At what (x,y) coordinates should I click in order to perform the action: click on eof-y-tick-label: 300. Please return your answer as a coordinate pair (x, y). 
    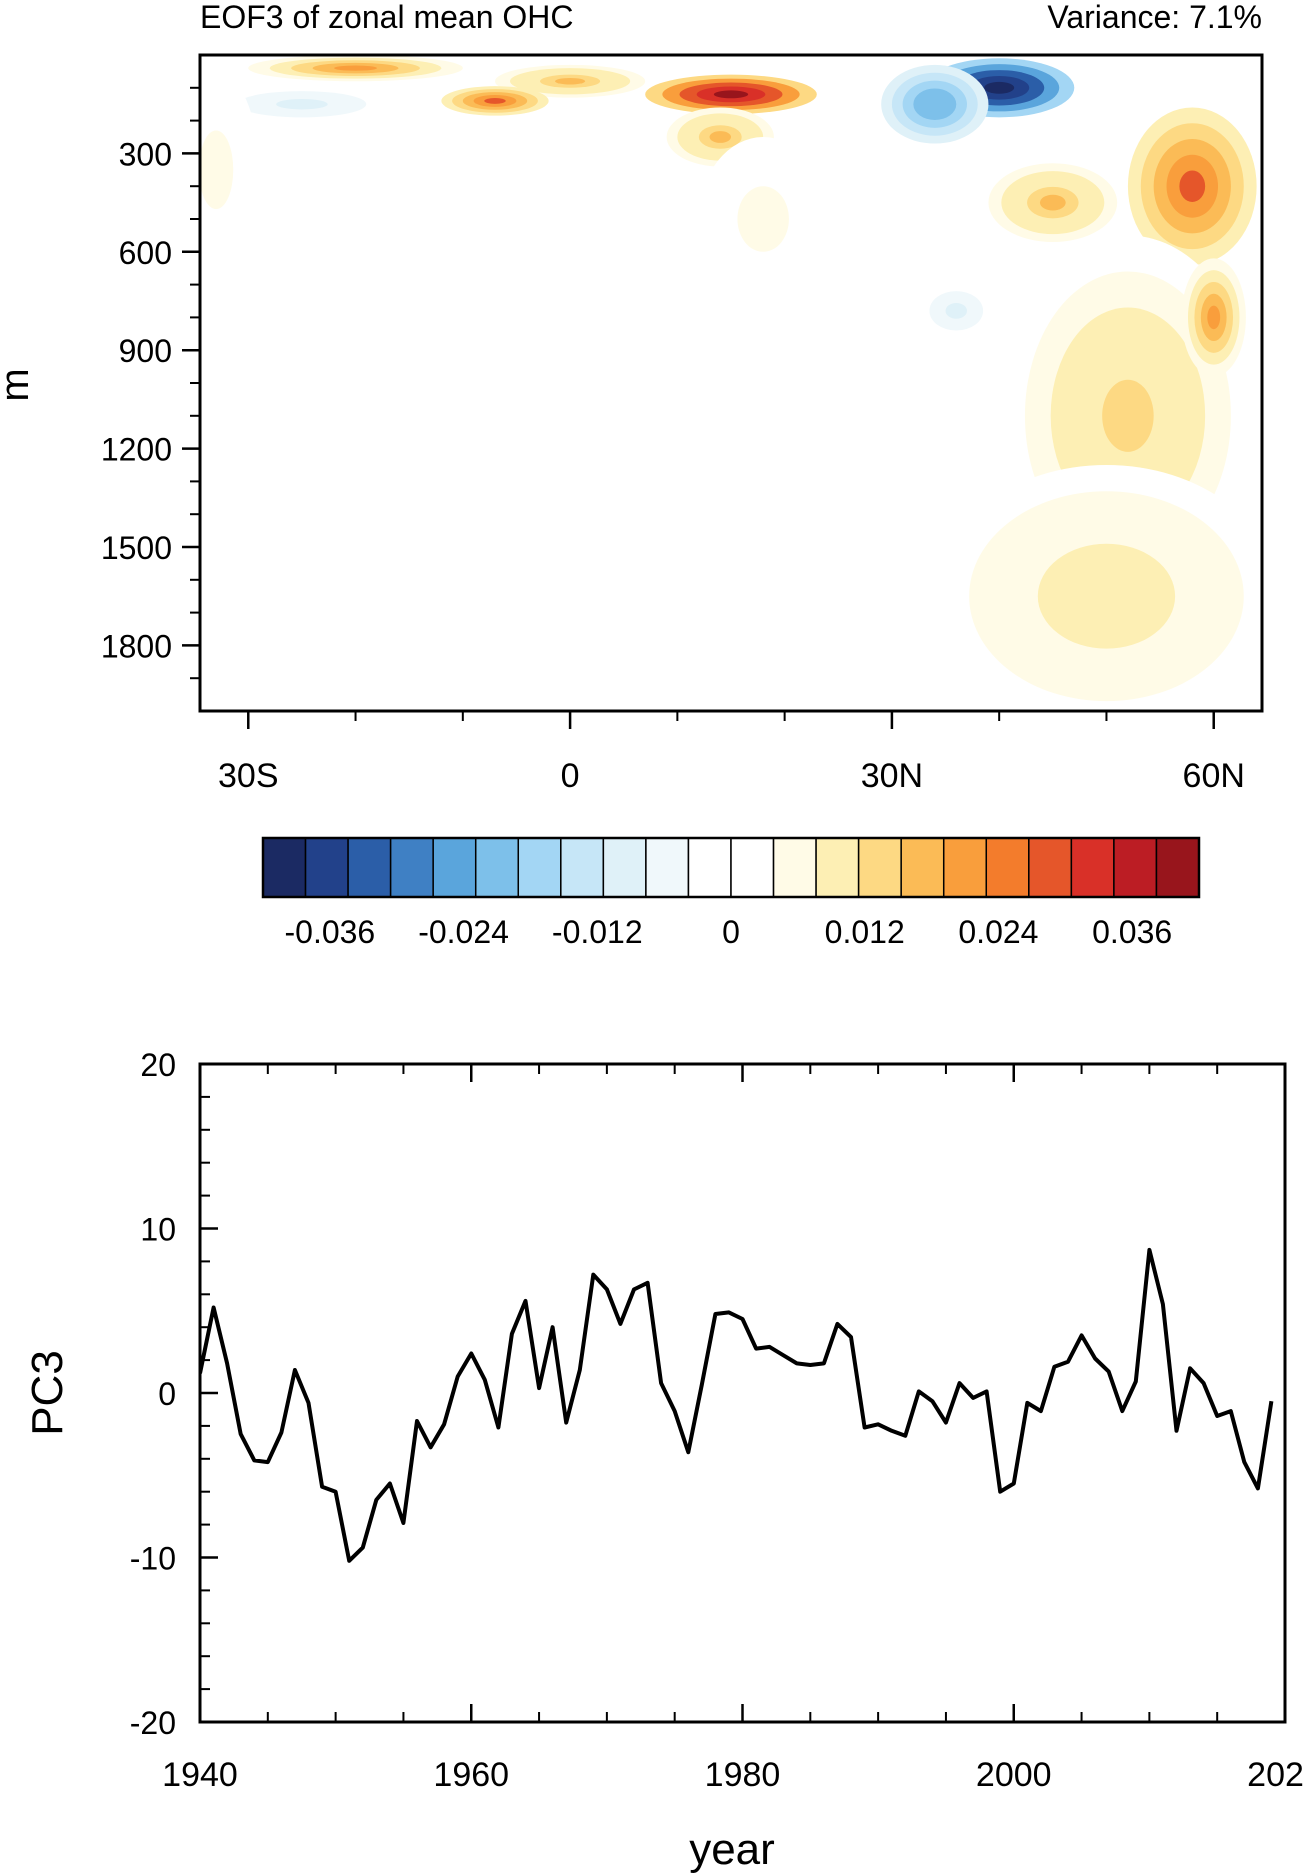
    Looking at the image, I should click on (145, 154).